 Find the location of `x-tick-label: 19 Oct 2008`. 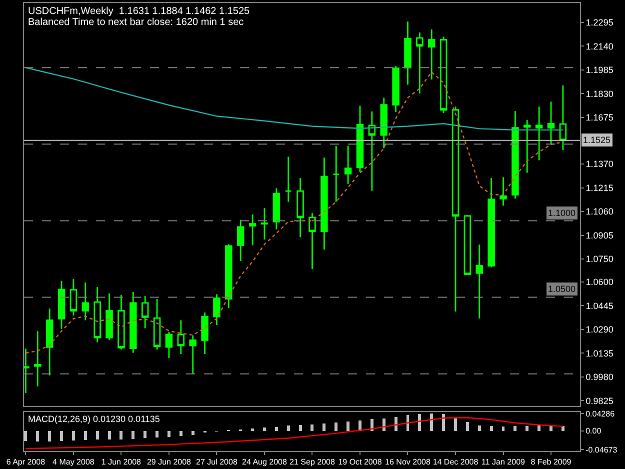

x-tick-label: 19 Oct 2008 is located at coordinates (360, 462).